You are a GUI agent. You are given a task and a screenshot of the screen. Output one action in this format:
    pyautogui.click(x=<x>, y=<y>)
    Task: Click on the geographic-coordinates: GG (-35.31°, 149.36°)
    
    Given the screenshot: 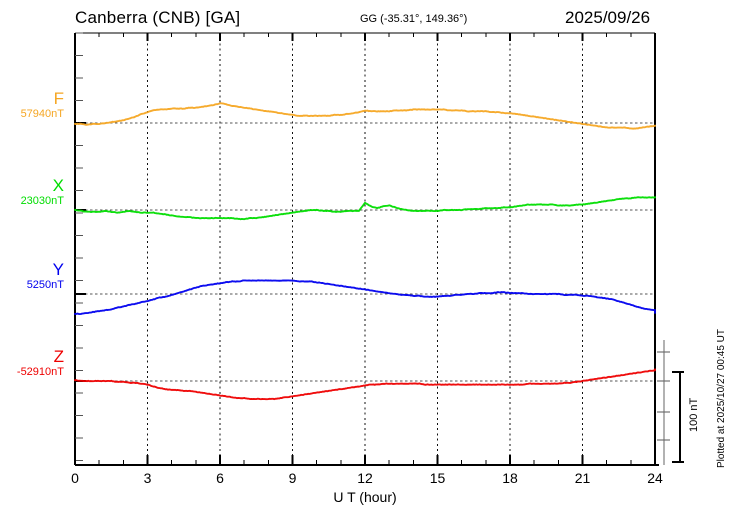 What is the action you would take?
    pyautogui.click(x=414, y=19)
    